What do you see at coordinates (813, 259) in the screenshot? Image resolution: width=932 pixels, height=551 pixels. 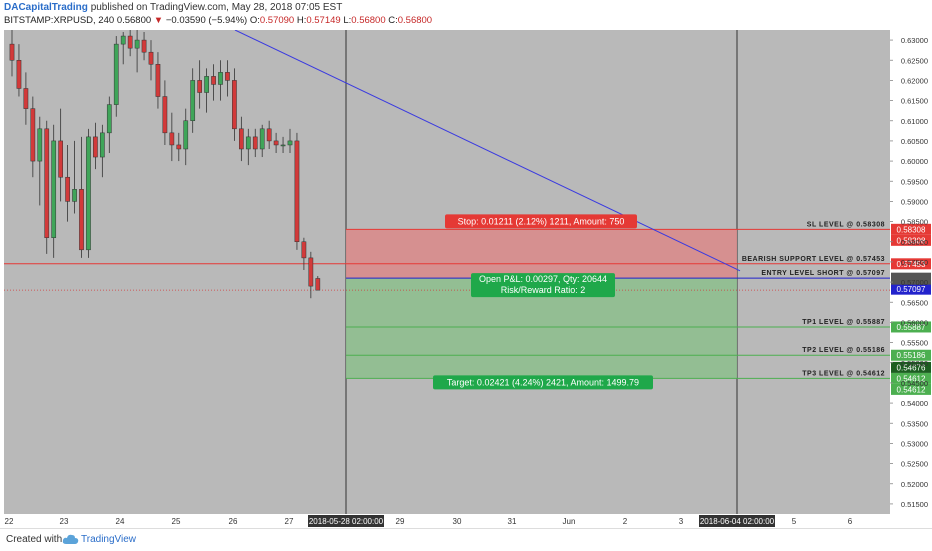 I see `level-label: BEARISH SUPPORT LEVEL @ 0.57453` at bounding box center [813, 259].